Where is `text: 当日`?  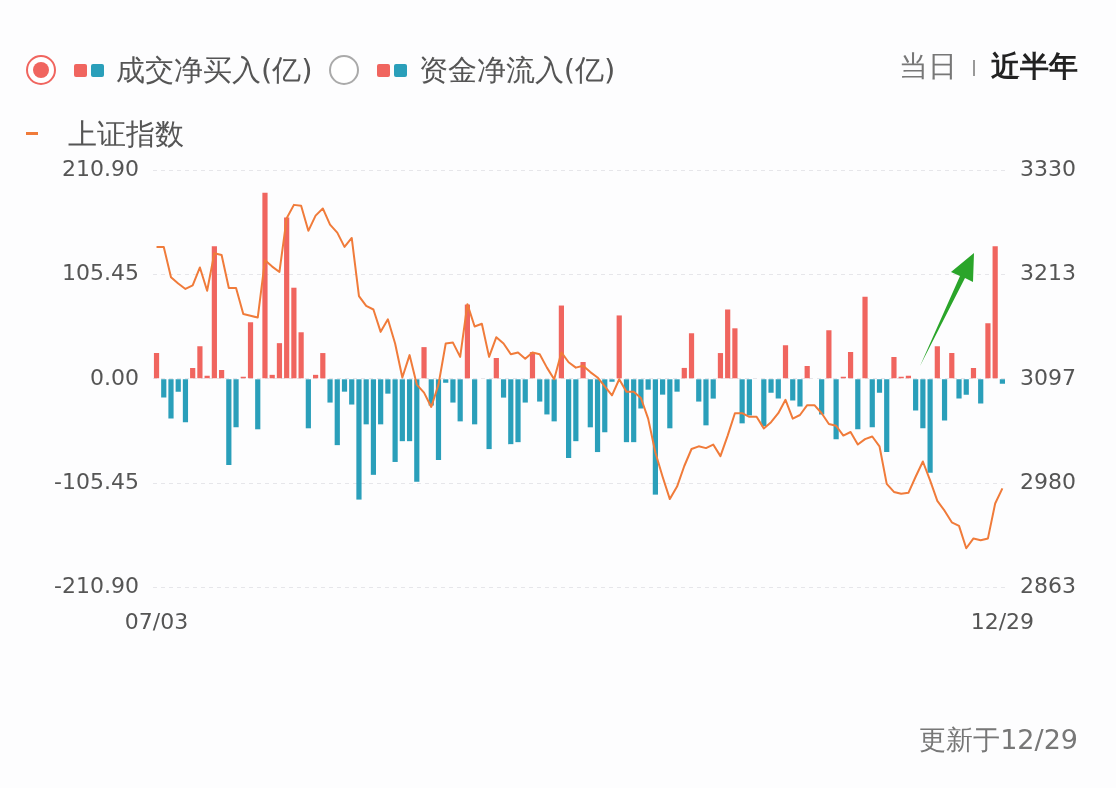 text: 当日 is located at coordinates (928, 66).